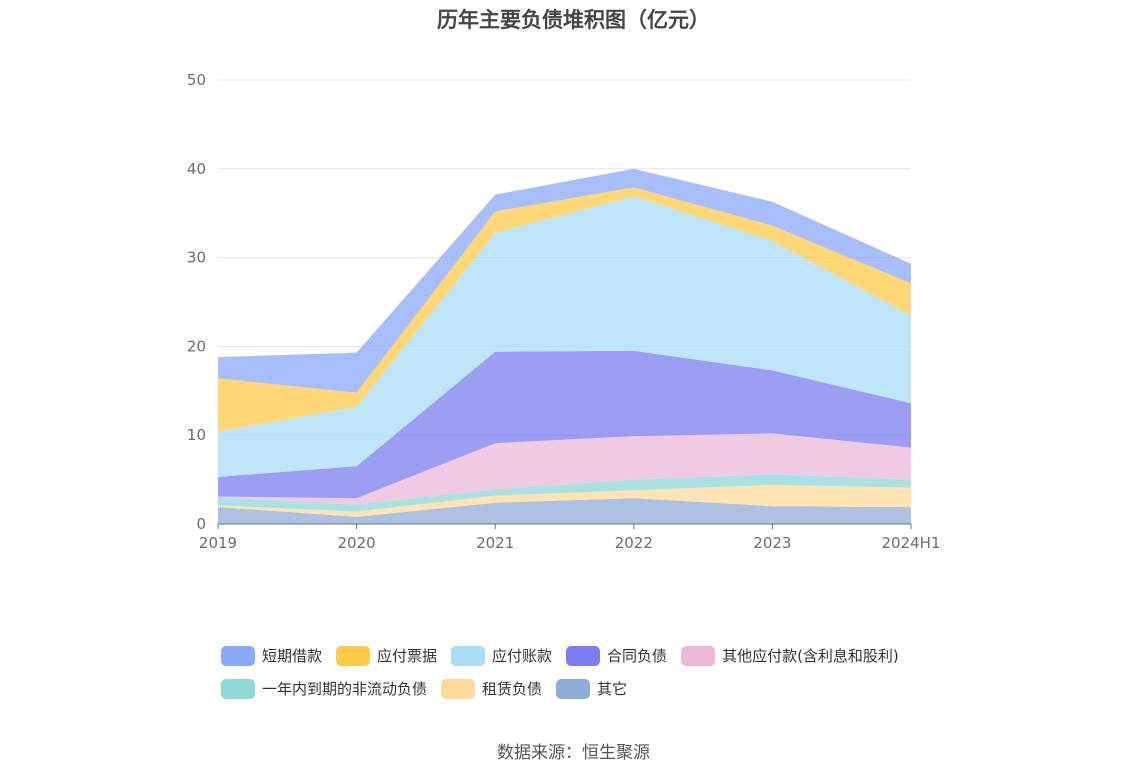 The height and width of the screenshot is (776, 1147). Describe the element at coordinates (218, 543) in the screenshot. I see `x-tick-label: 2019` at that location.